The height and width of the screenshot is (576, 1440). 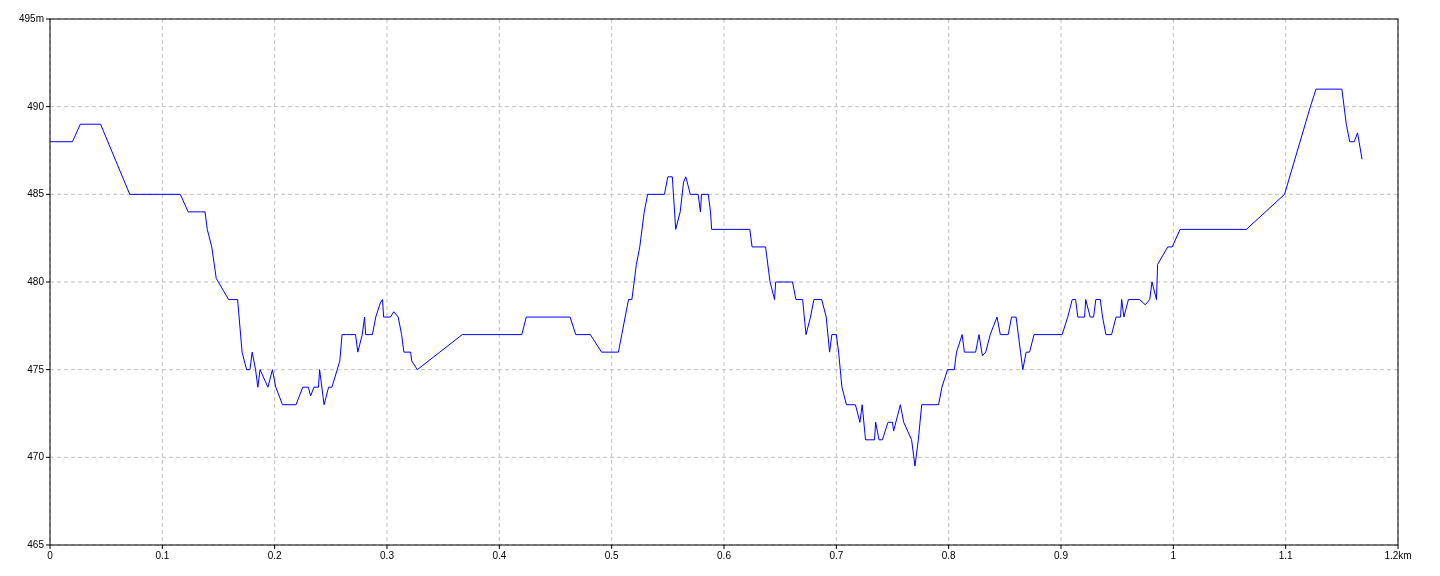 What do you see at coordinates (612, 555) in the screenshot?
I see `x-tick-label: 0.5` at bounding box center [612, 555].